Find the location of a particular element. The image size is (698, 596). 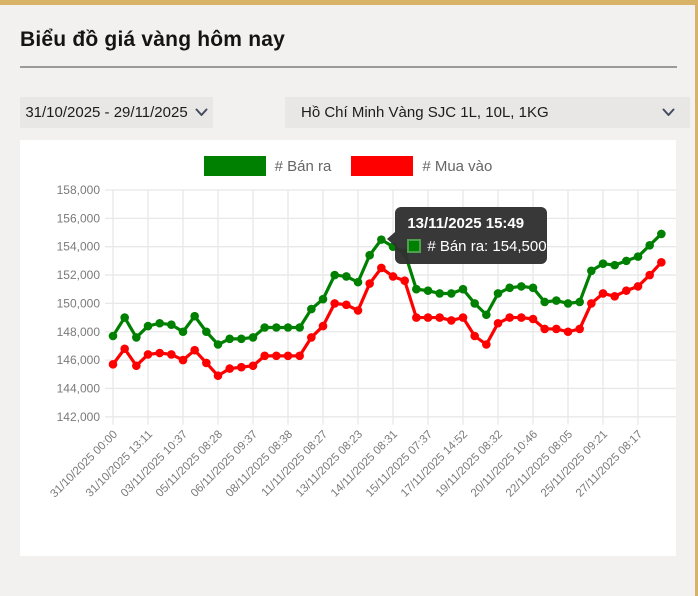

product-dropdown: Hồ Chí Minh Vàng SJC 1L, 10L, 1KG is located at coordinates (487, 112).